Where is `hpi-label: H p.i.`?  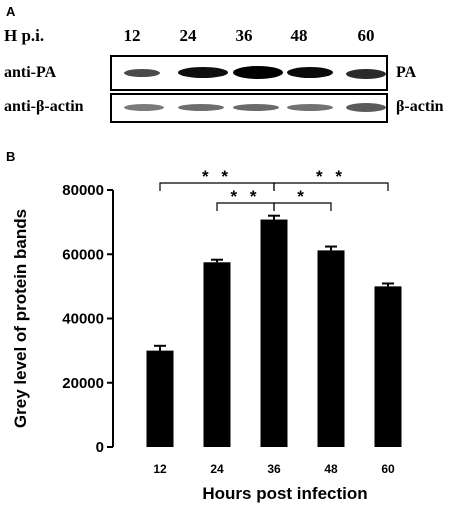
hpi-label: H p.i. is located at coordinates (24, 35).